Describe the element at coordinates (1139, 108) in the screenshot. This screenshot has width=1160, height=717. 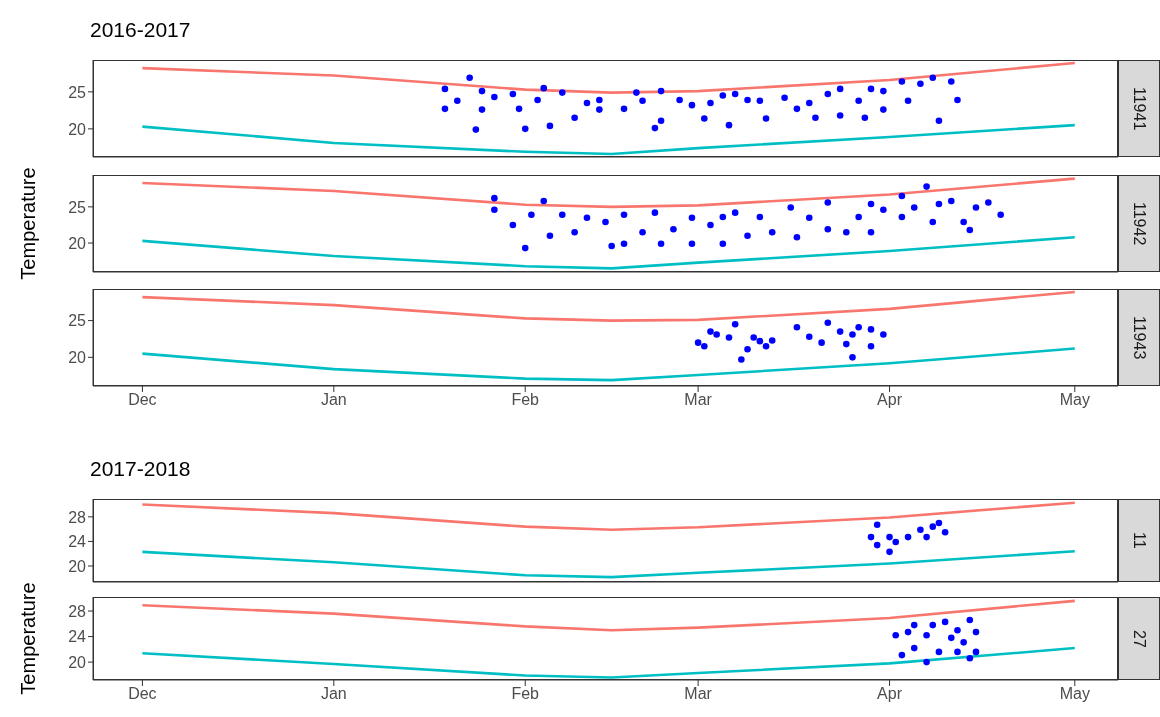
I see `text: 11941` at that location.